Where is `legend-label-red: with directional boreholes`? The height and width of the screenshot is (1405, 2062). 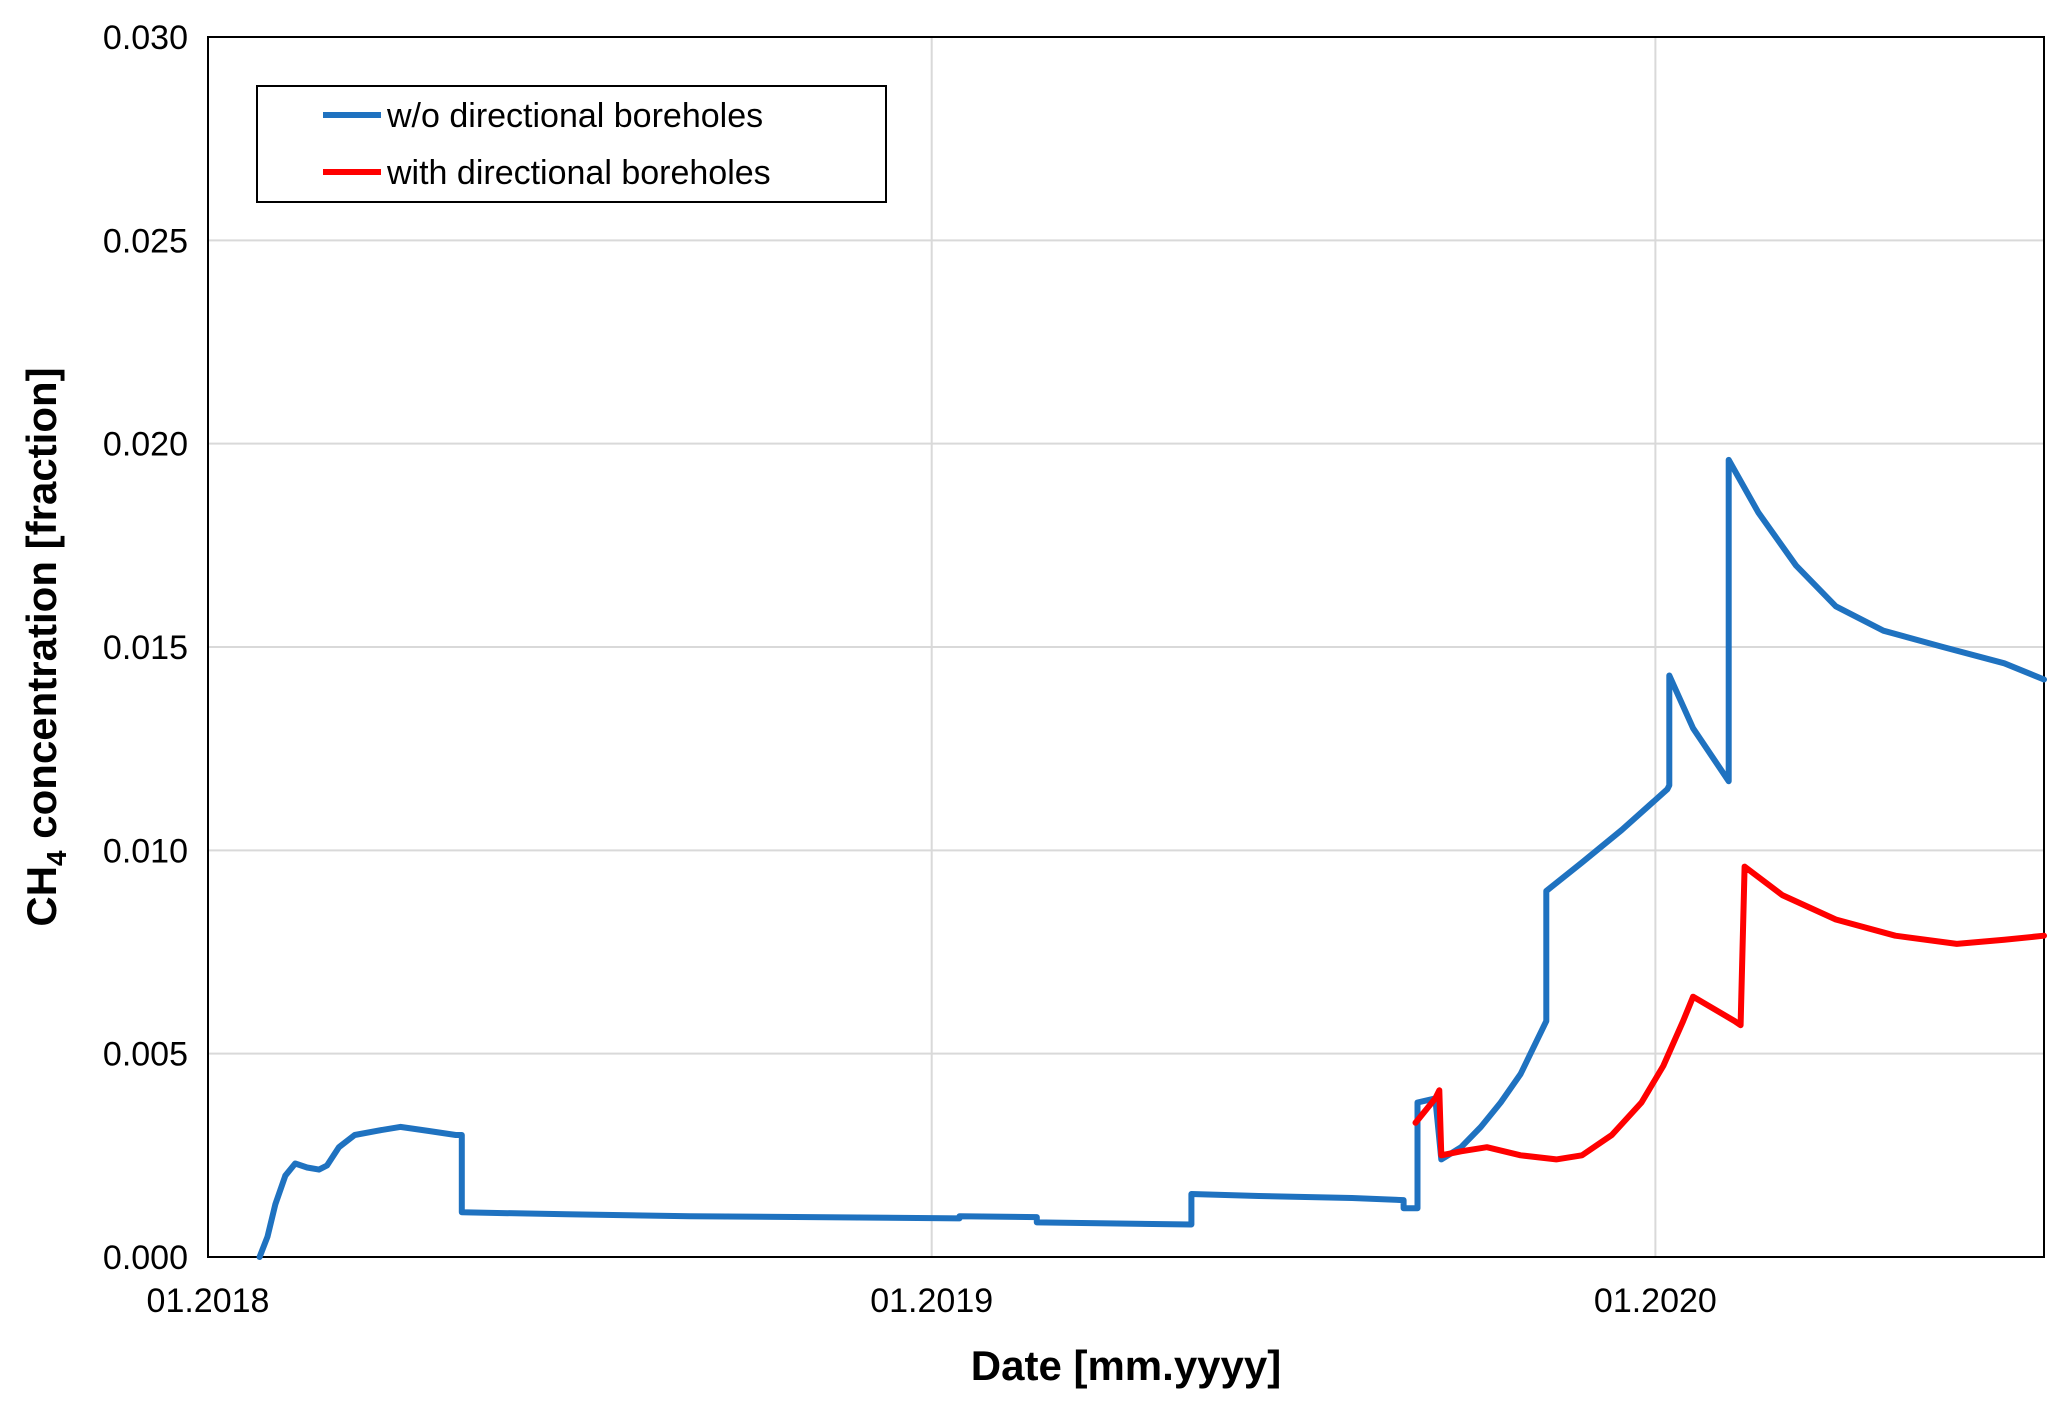 legend-label-red: with directional boreholes is located at coordinates (578, 173).